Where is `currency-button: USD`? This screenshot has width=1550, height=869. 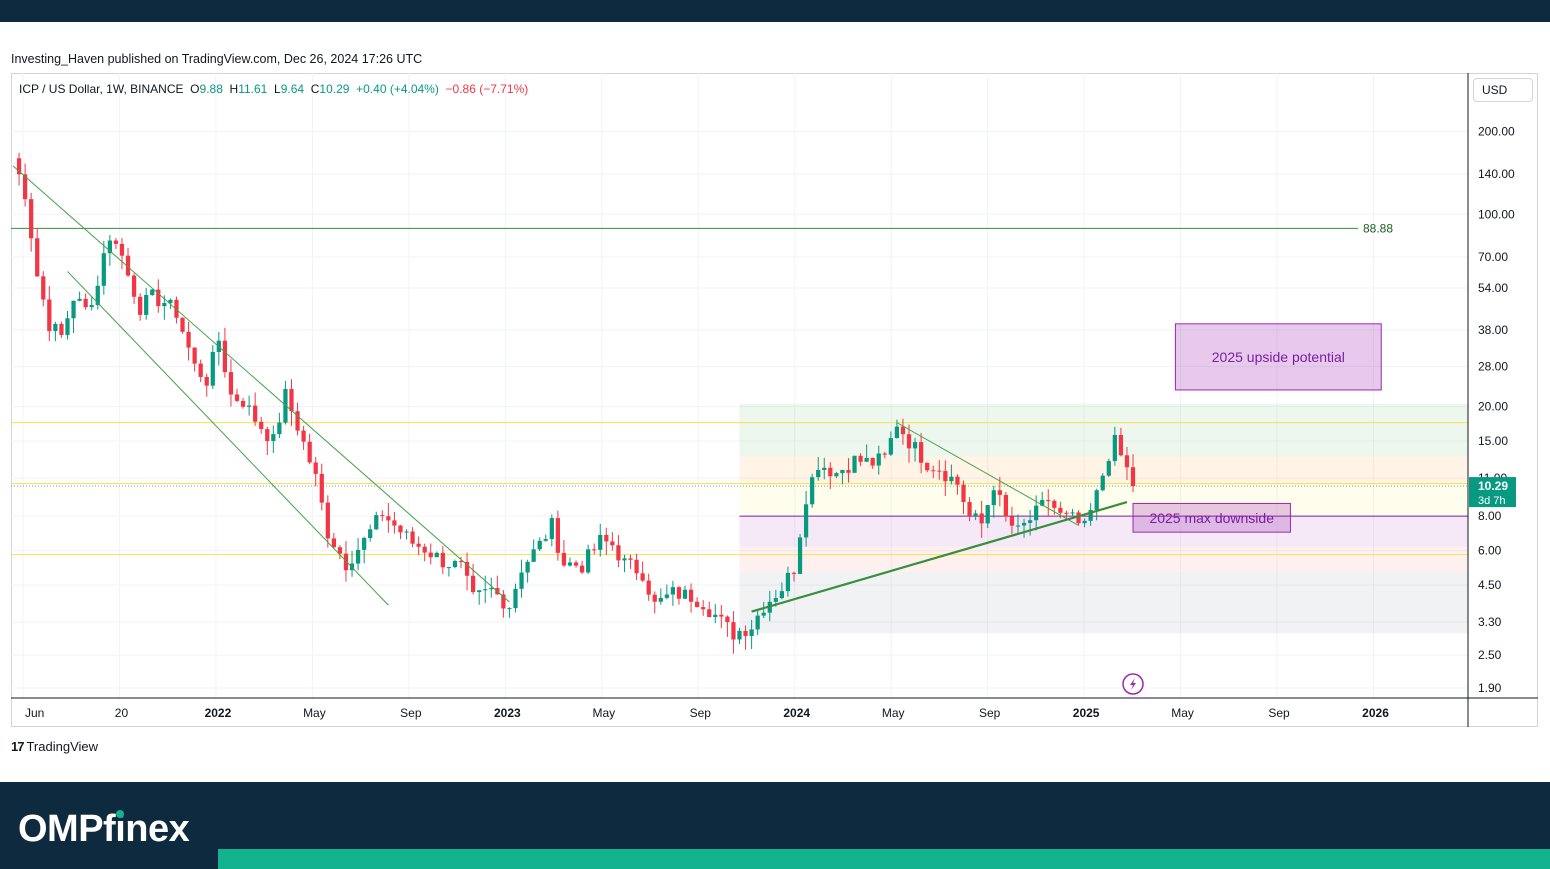 currency-button: USD is located at coordinates (1503, 90).